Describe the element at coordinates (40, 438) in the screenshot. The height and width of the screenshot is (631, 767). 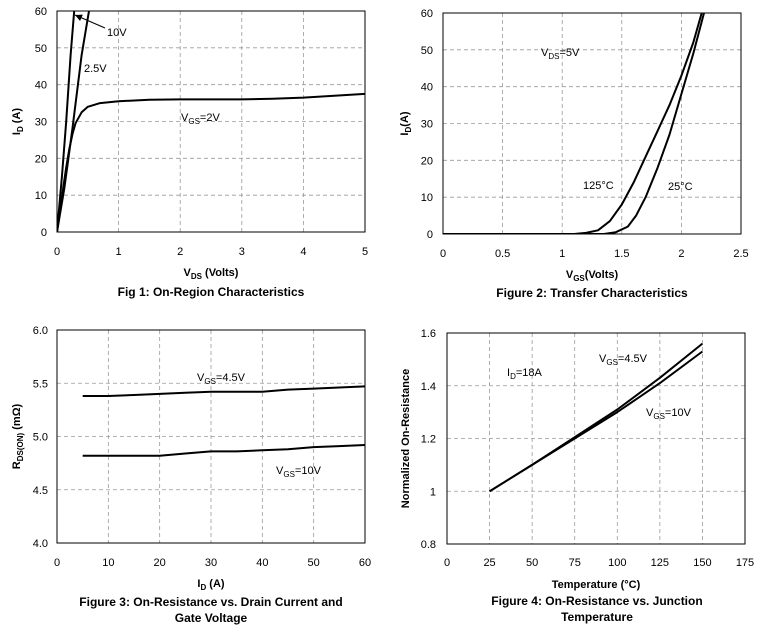
I see `y-tick-label: 5.0` at that location.